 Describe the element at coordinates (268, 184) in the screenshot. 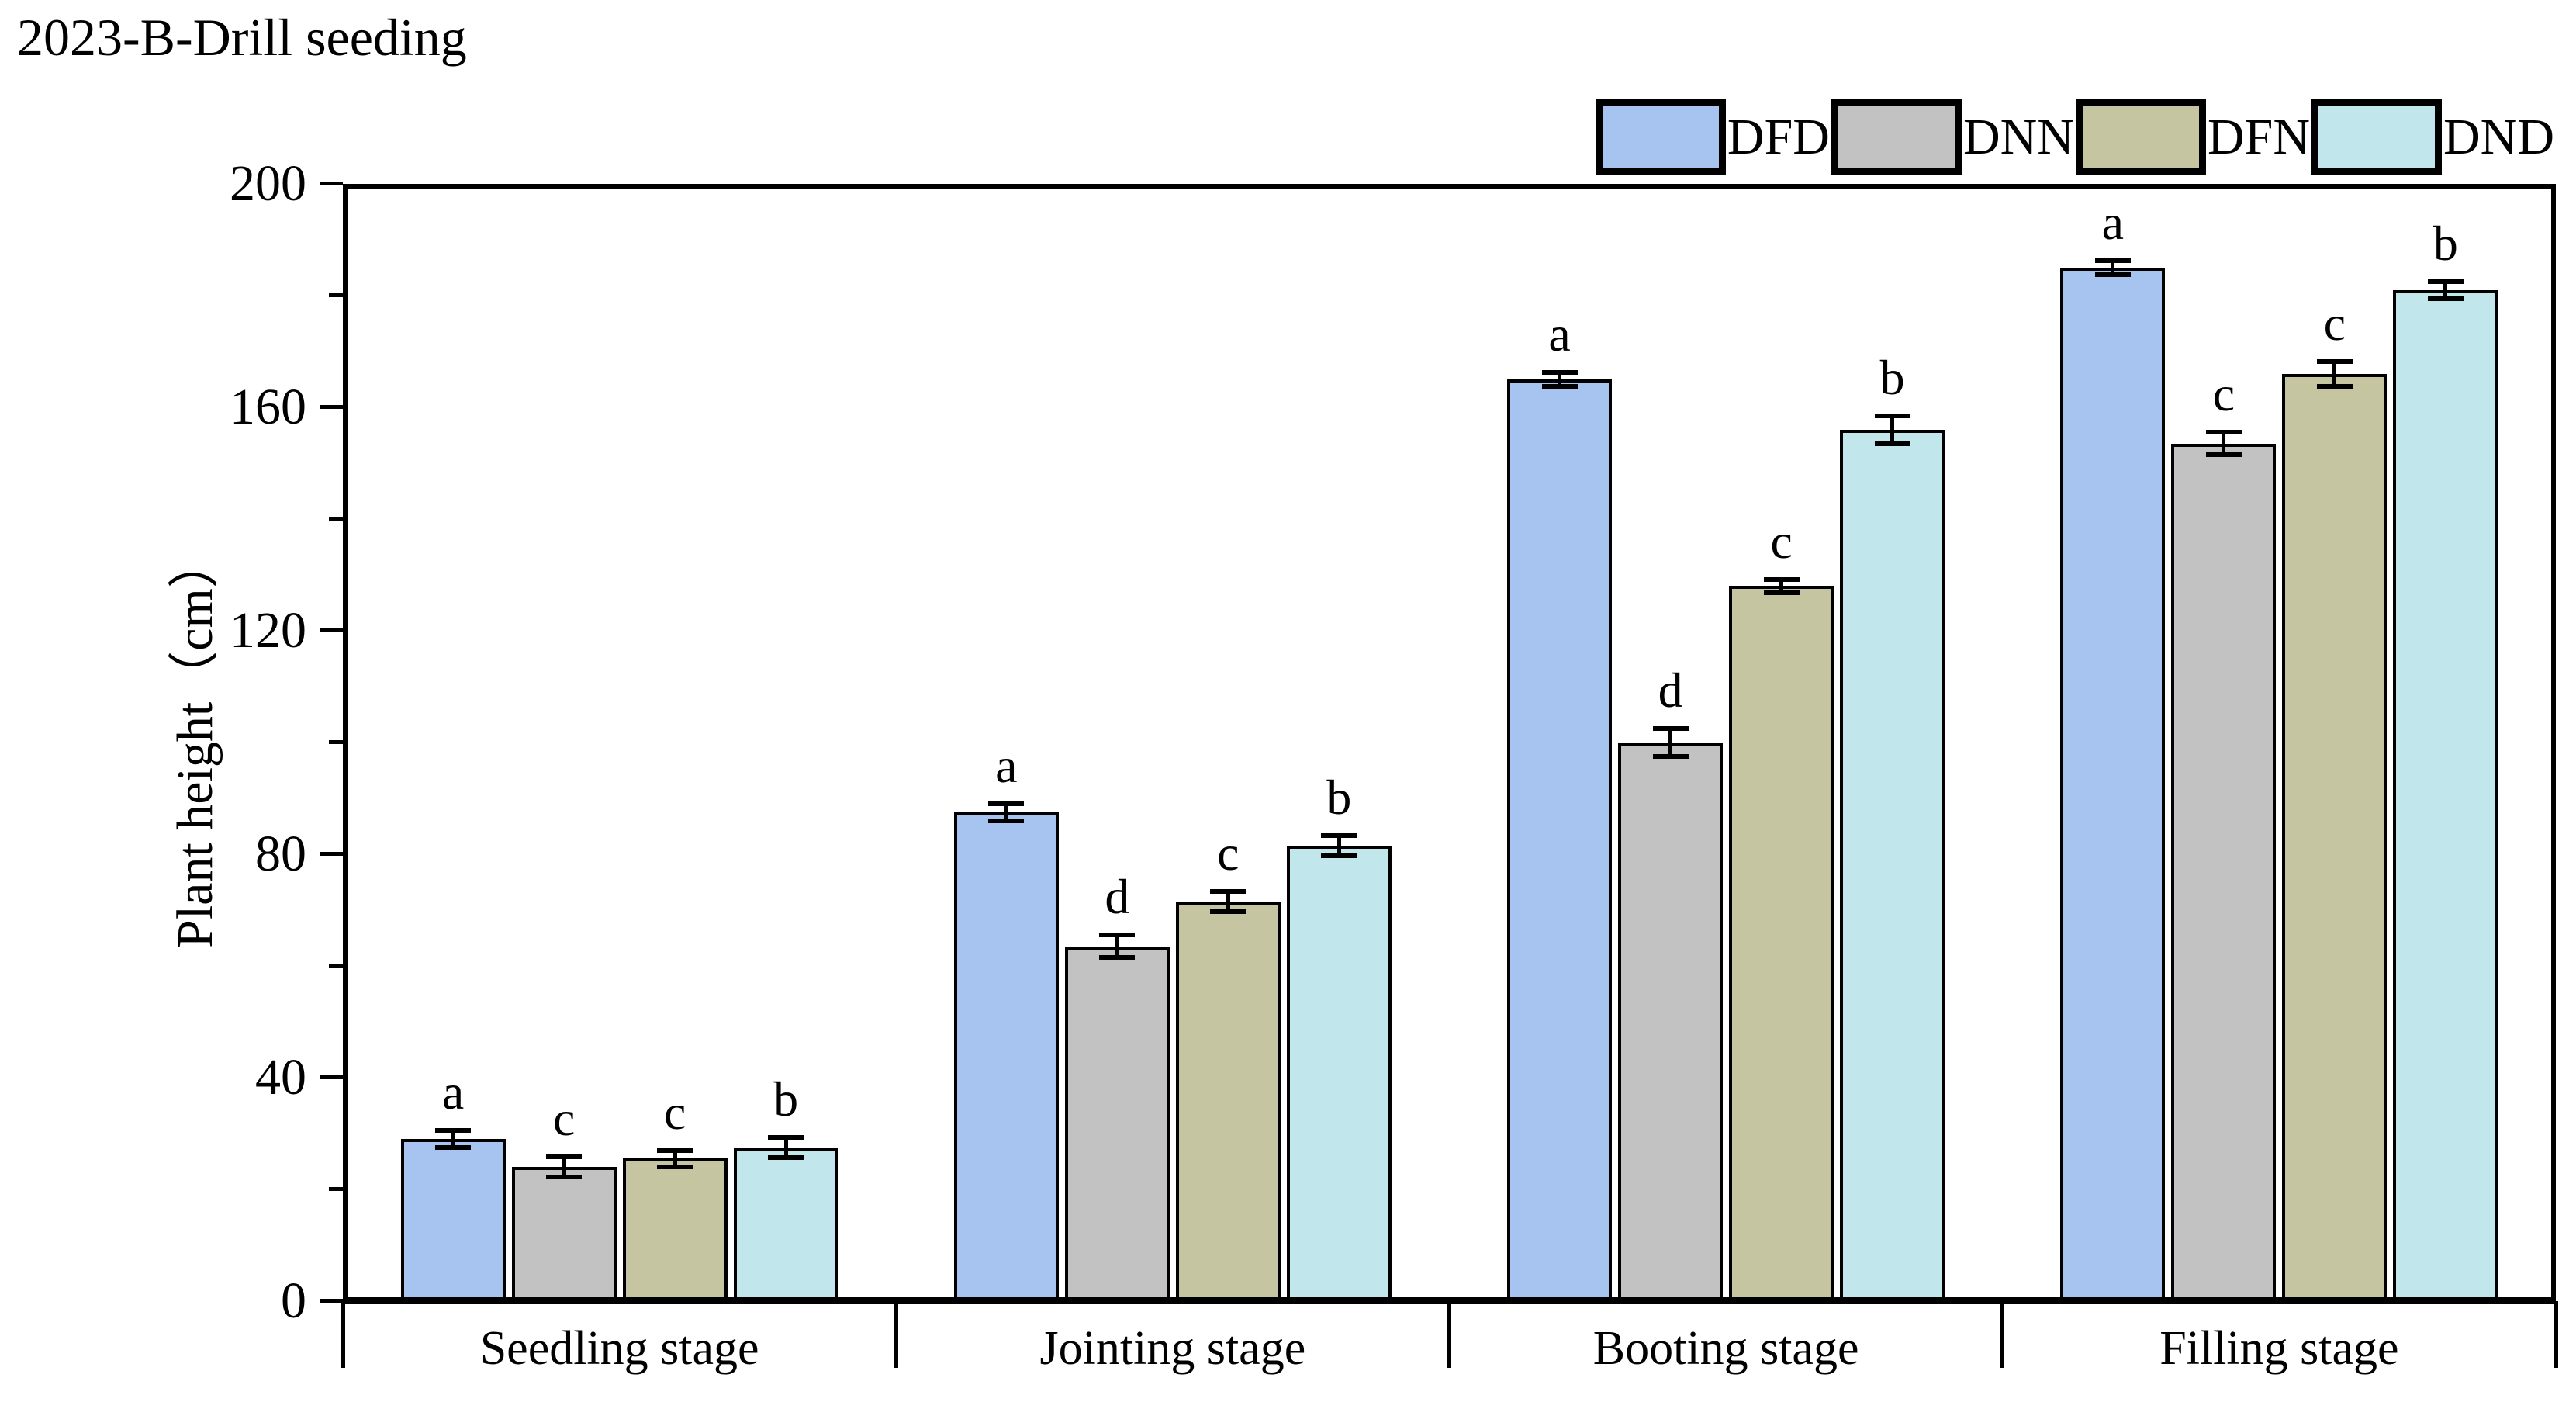

I see `y-tick-label: 200` at that location.